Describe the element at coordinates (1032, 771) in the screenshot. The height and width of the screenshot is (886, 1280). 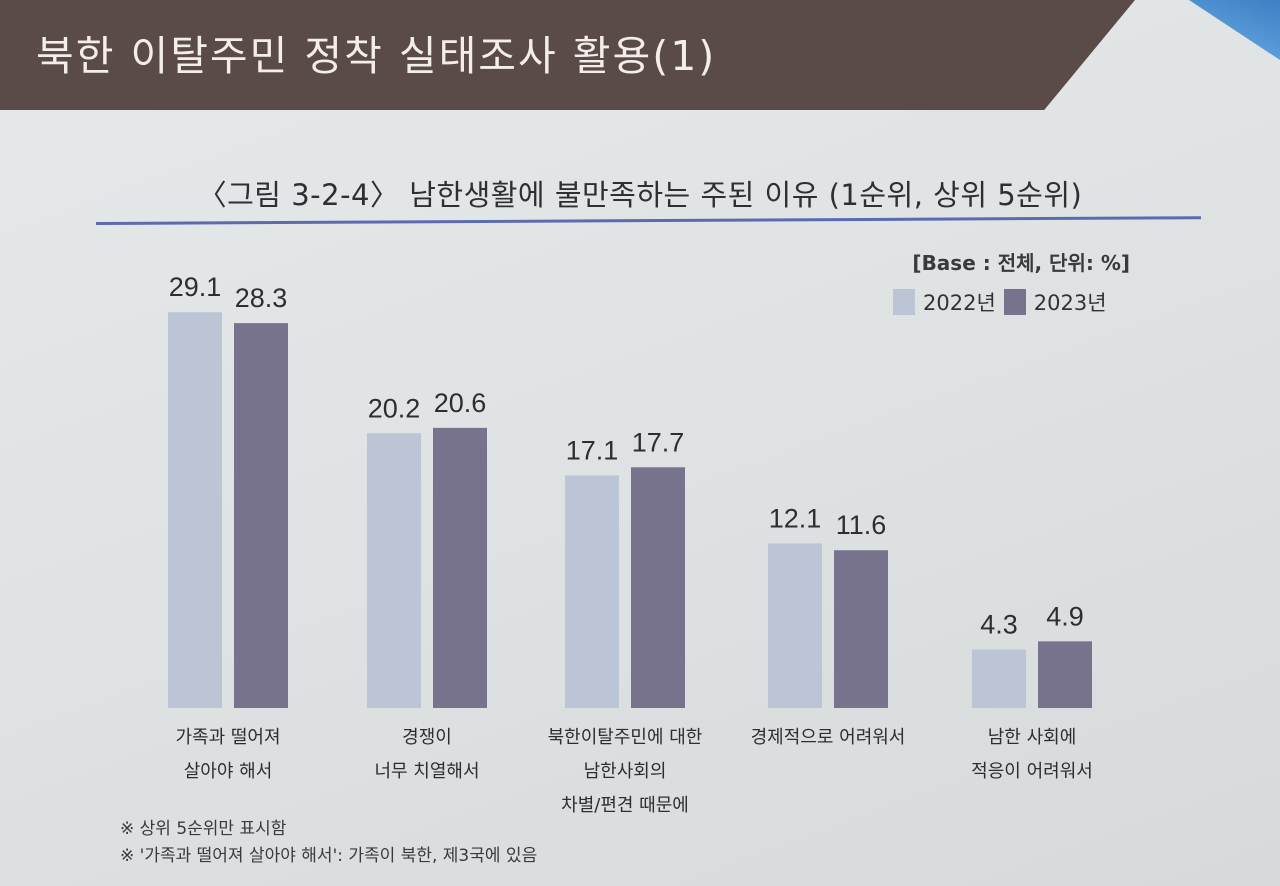
I see `category-label-5-line-2: 적응이 어려워서` at that location.